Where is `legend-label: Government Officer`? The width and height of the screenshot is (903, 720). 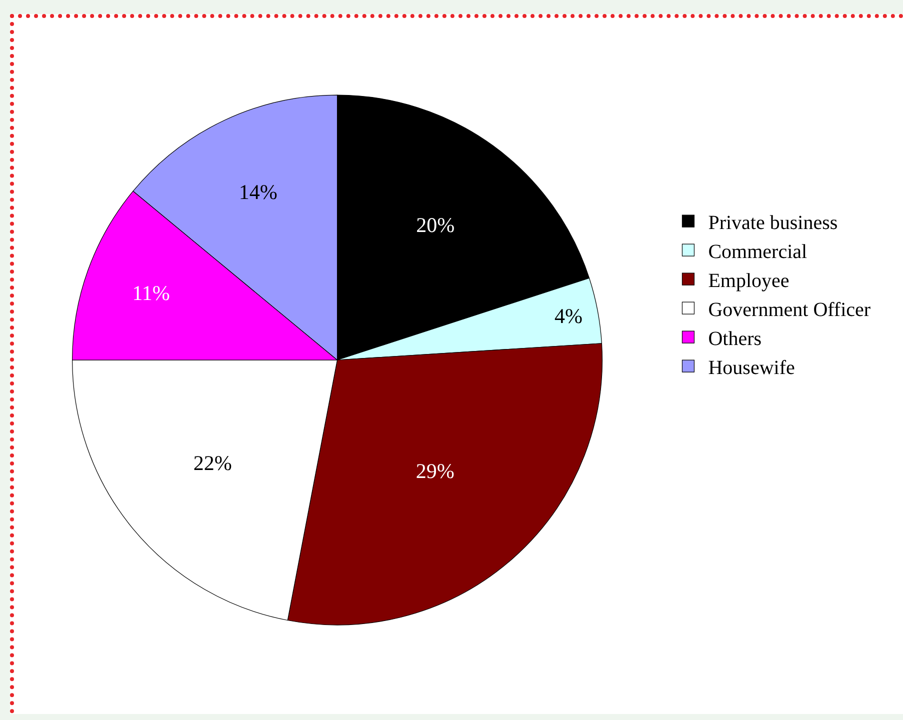 legend-label: Government Officer is located at coordinates (789, 309).